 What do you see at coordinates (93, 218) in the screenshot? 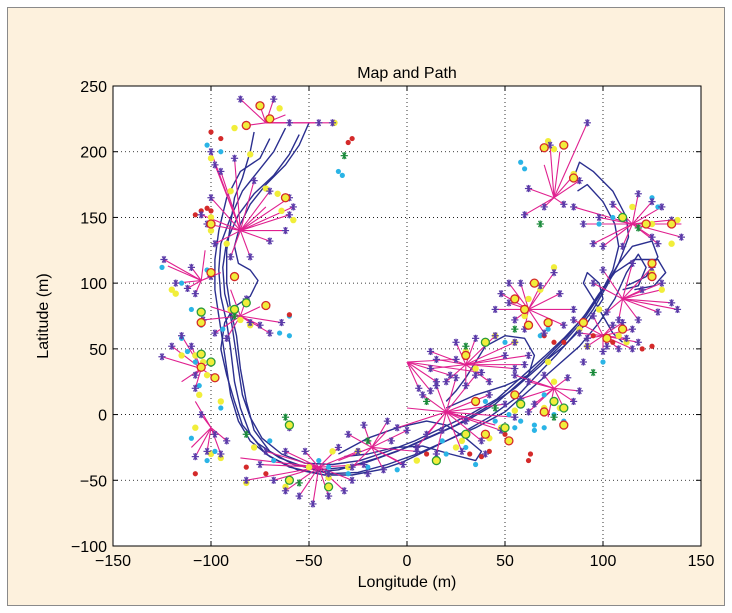
I see `y-tick-label: 150` at bounding box center [93, 218].